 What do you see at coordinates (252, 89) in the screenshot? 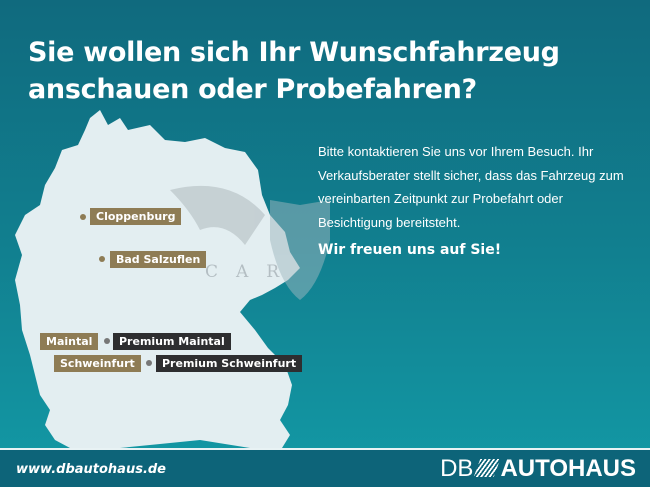
I see `title-line-2: anschauen oder Probefahren?` at bounding box center [252, 89].